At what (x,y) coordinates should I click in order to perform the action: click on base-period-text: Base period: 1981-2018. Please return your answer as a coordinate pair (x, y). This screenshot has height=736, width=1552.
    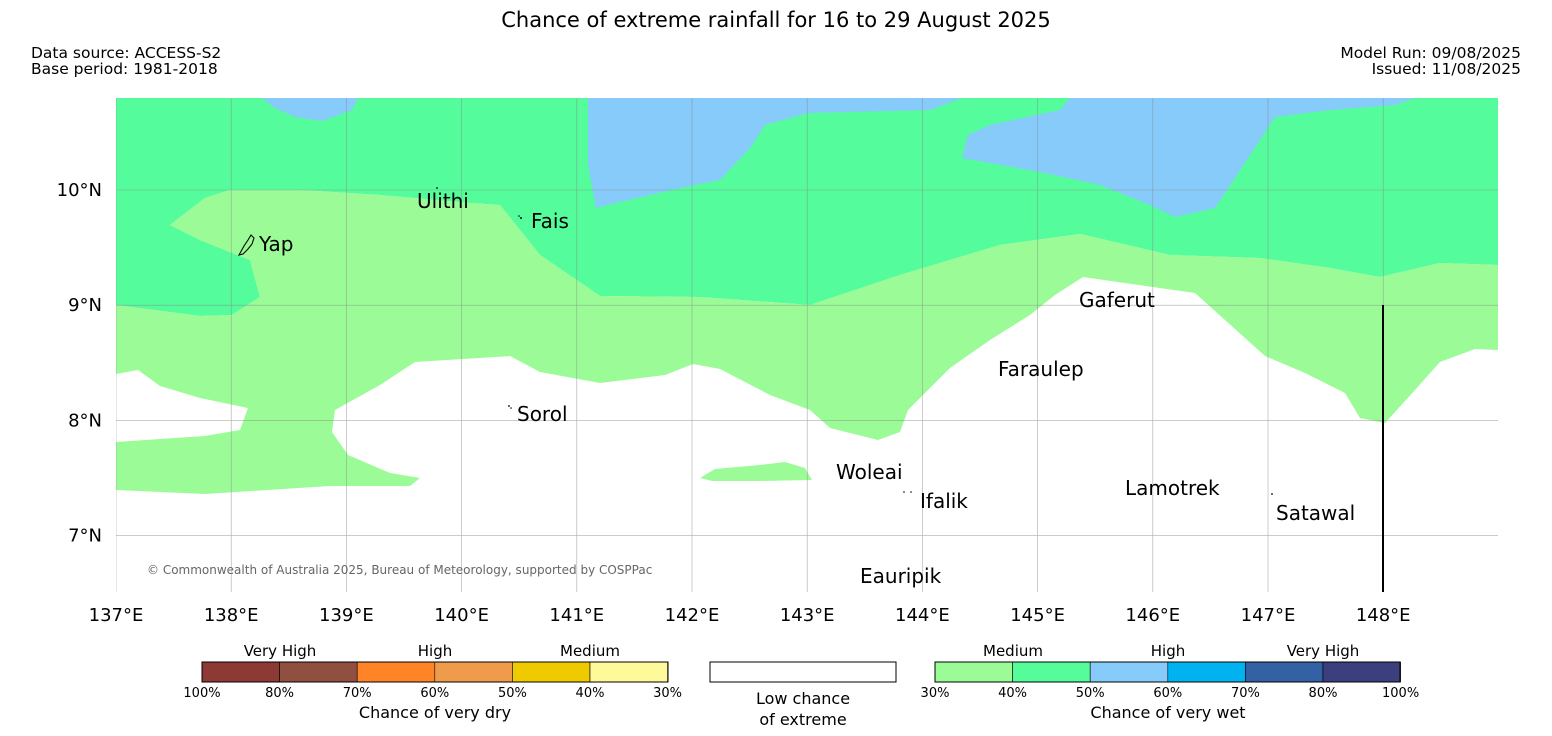
    Looking at the image, I should click on (124, 69).